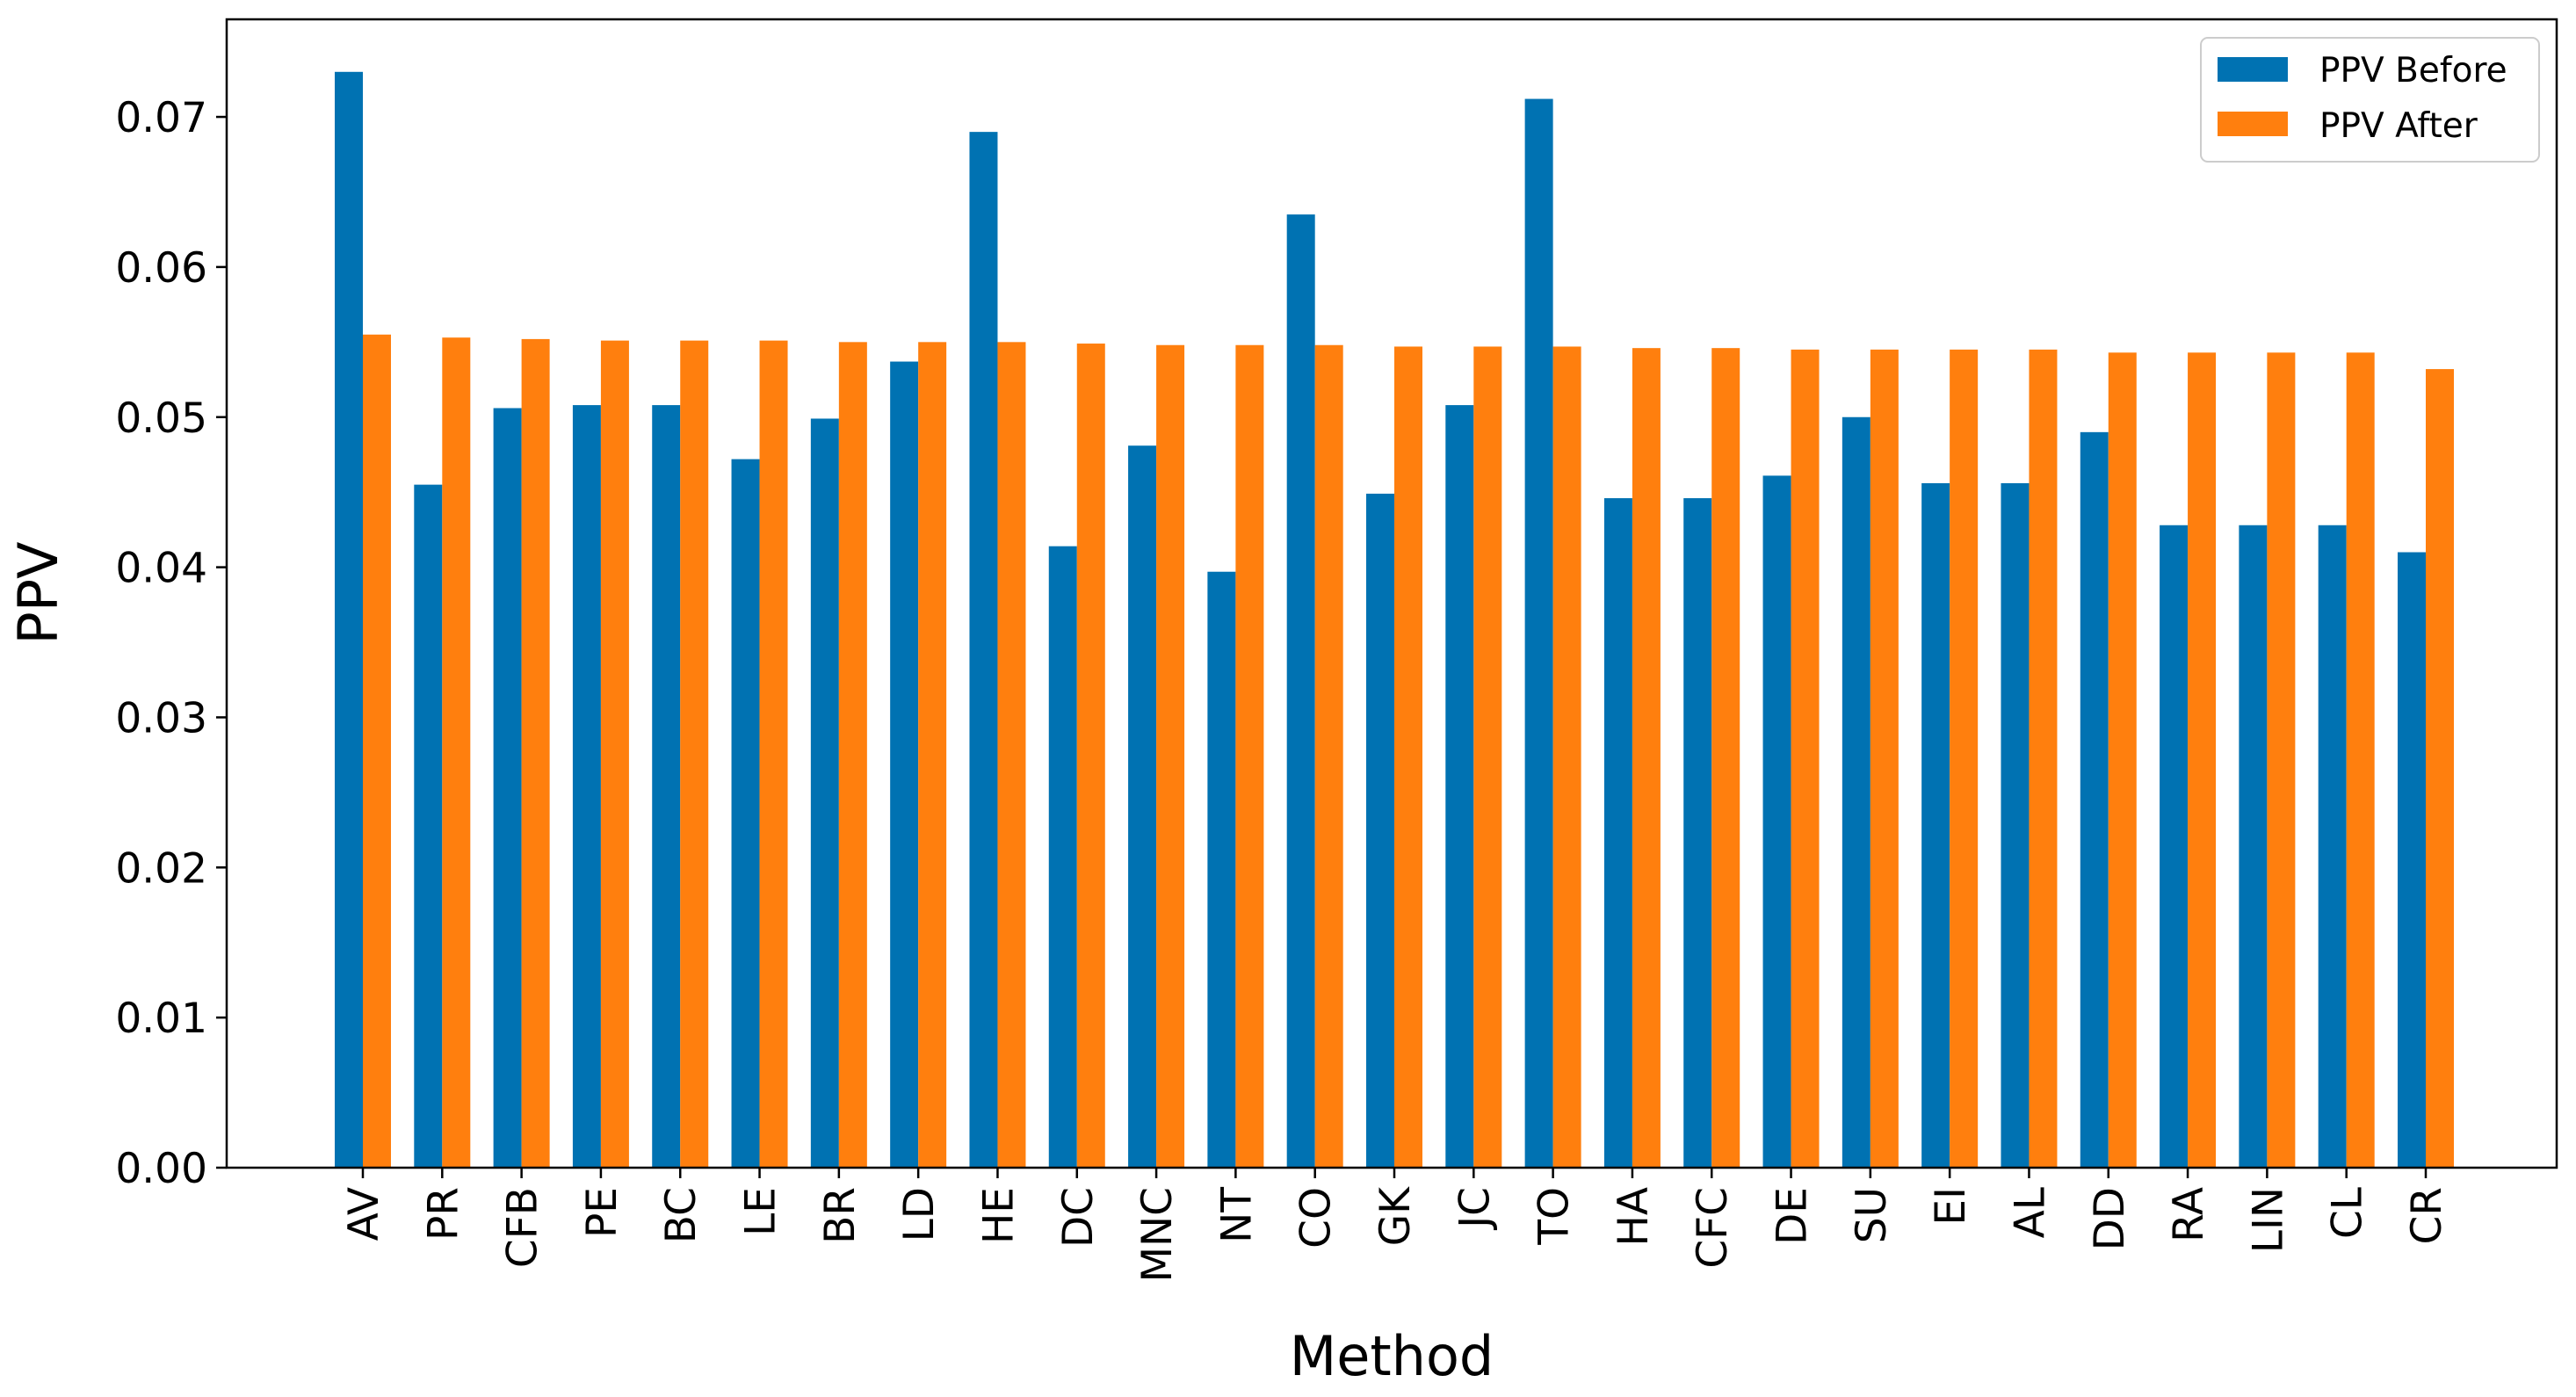 Image resolution: width=2576 pixels, height=1397 pixels. What do you see at coordinates (1697, 833) in the screenshot?
I see `bar-before-cfc` at bounding box center [1697, 833].